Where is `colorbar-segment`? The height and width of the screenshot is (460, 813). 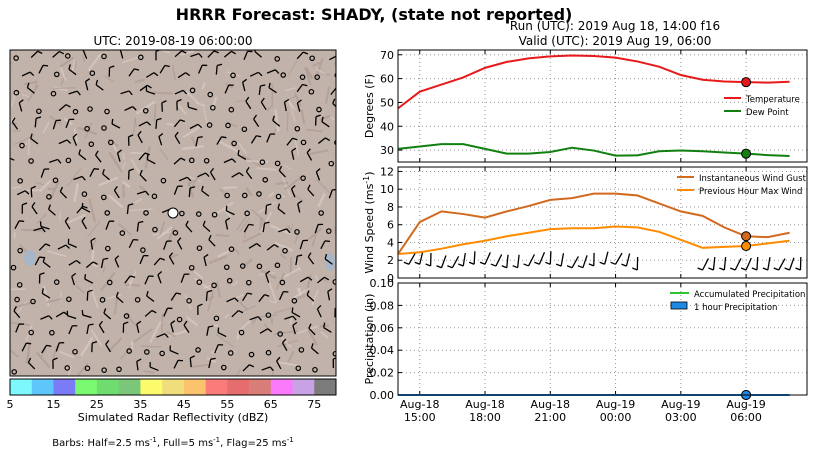
colorbar-segment is located at coordinates (42, 387).